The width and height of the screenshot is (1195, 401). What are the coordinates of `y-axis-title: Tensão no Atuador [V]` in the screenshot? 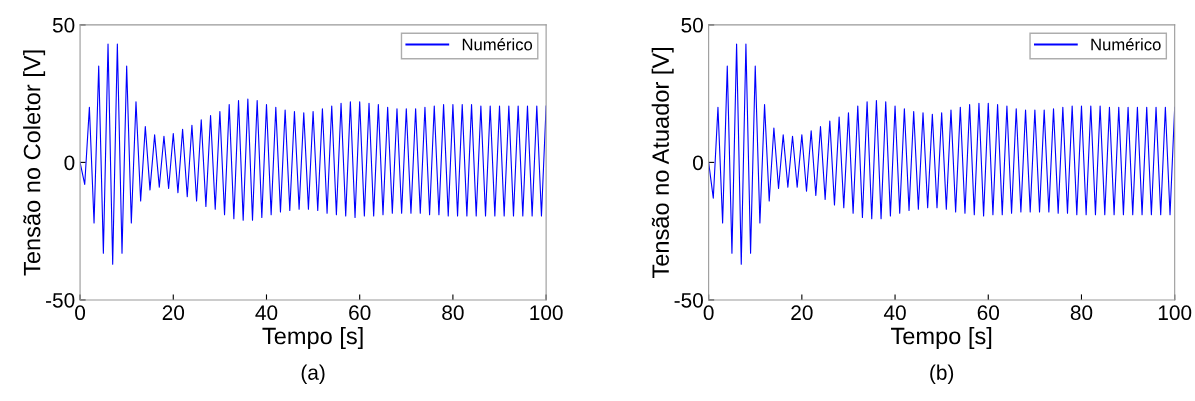 It's located at (662, 163).